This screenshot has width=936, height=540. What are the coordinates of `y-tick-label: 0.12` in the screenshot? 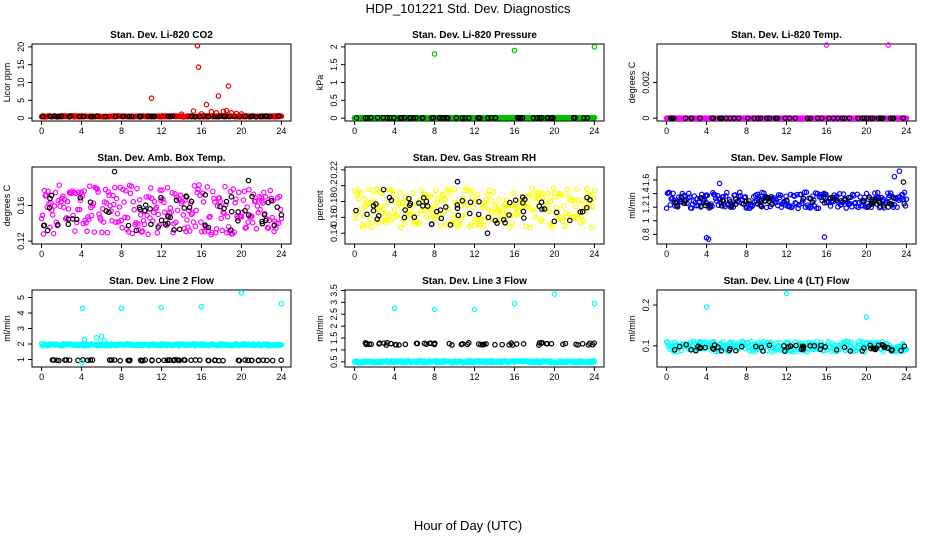 It's located at (21, 241).